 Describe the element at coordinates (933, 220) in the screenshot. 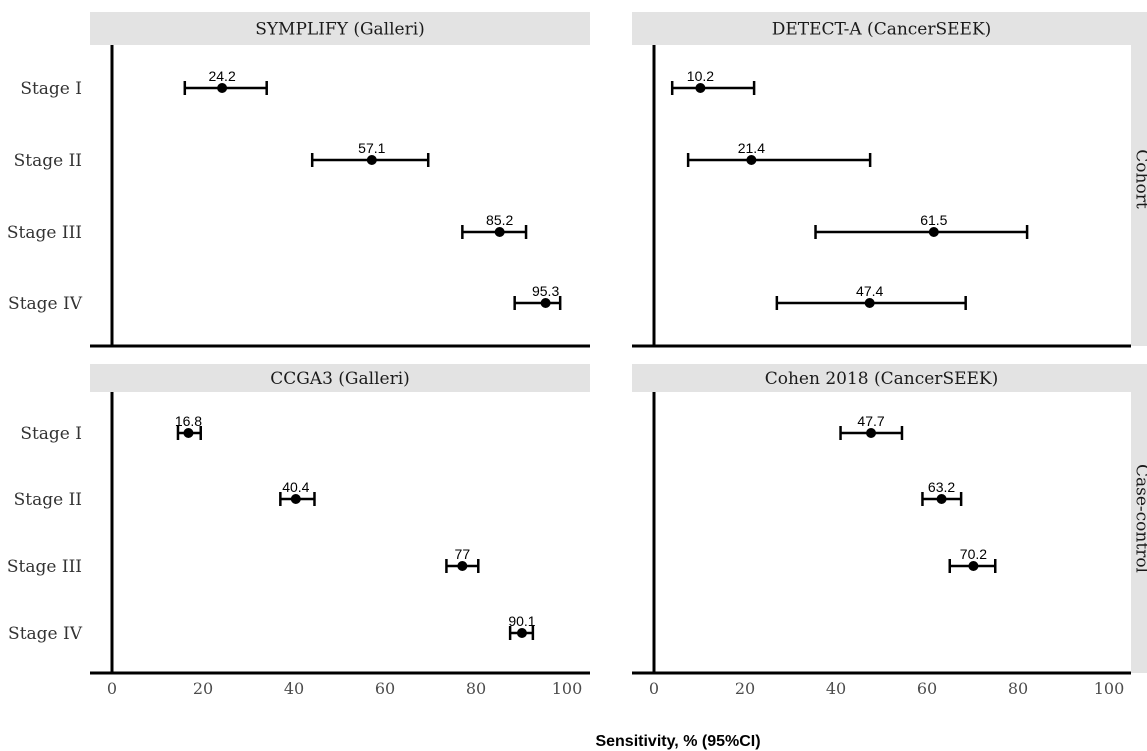

I see `data-label: 61.5` at that location.